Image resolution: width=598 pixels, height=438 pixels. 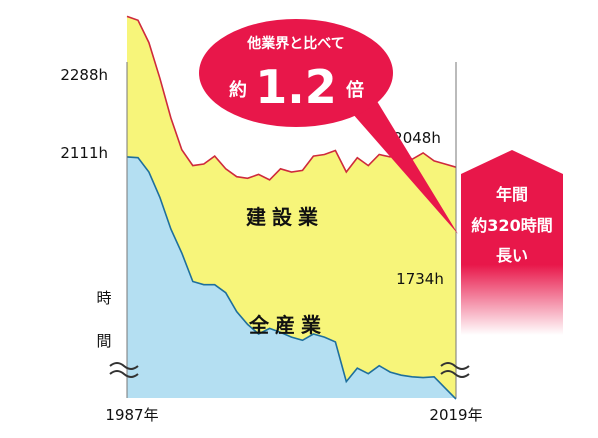 I want to click on difference-arrow: 年間 約320時間 長い, so click(x=512, y=242).